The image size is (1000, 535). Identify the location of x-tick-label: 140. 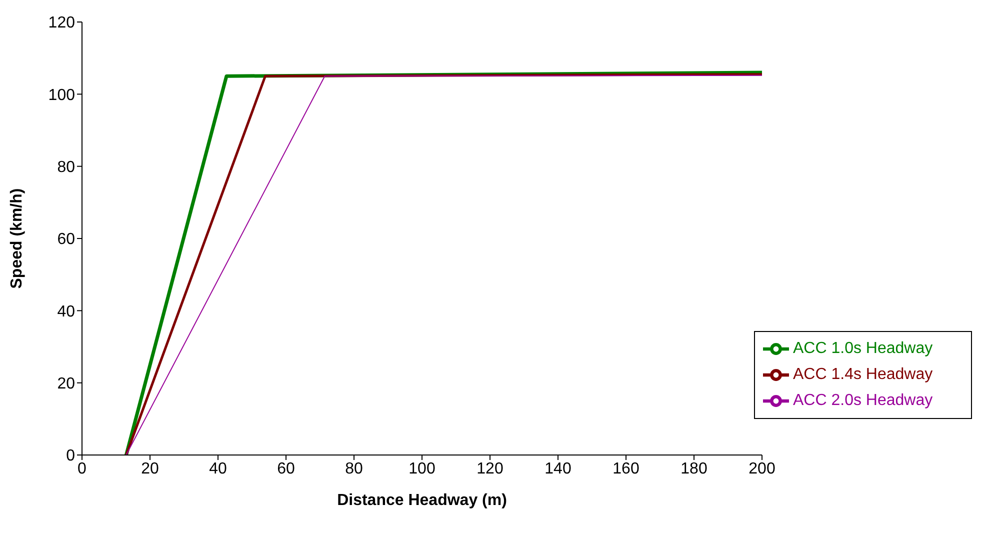
(558, 469).